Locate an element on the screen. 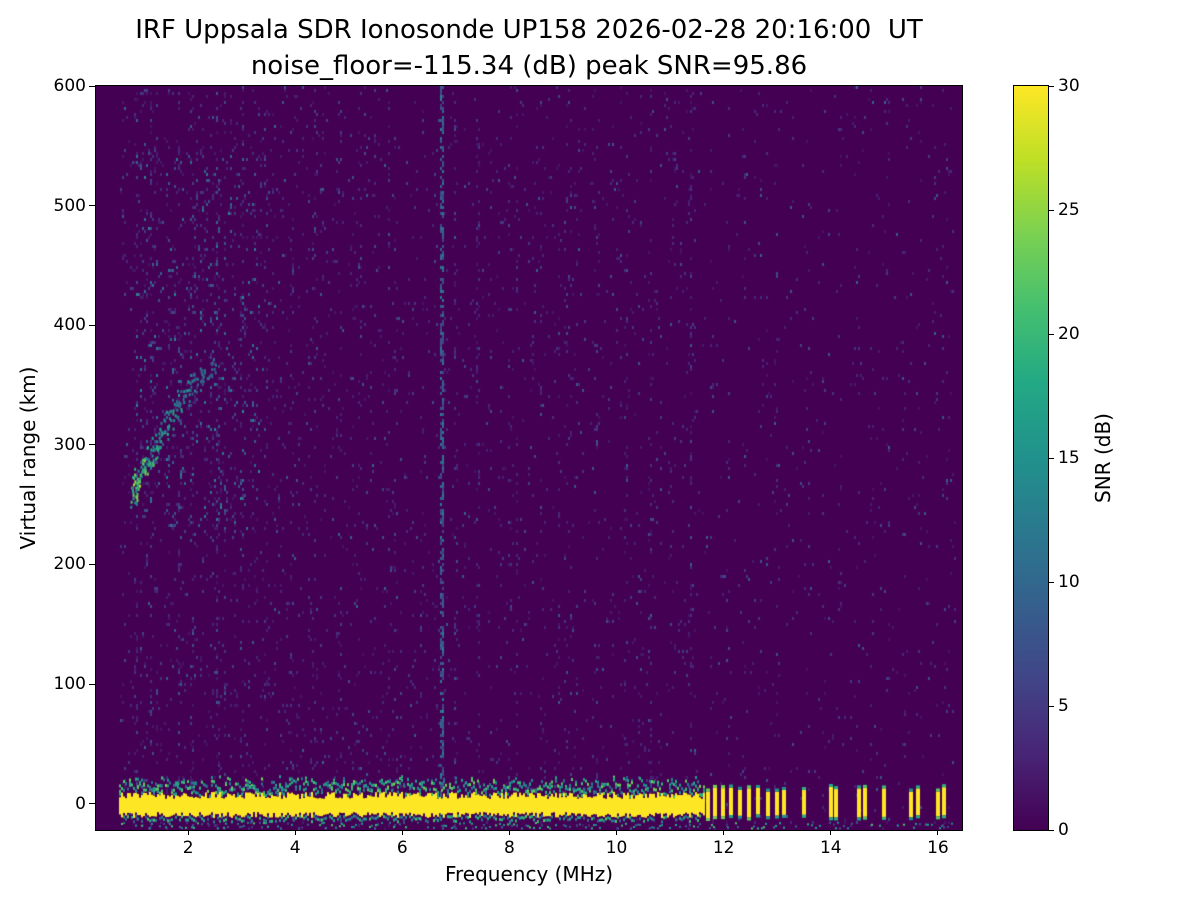  colorbar-tick-label: 5 is located at coordinates (1063, 706).